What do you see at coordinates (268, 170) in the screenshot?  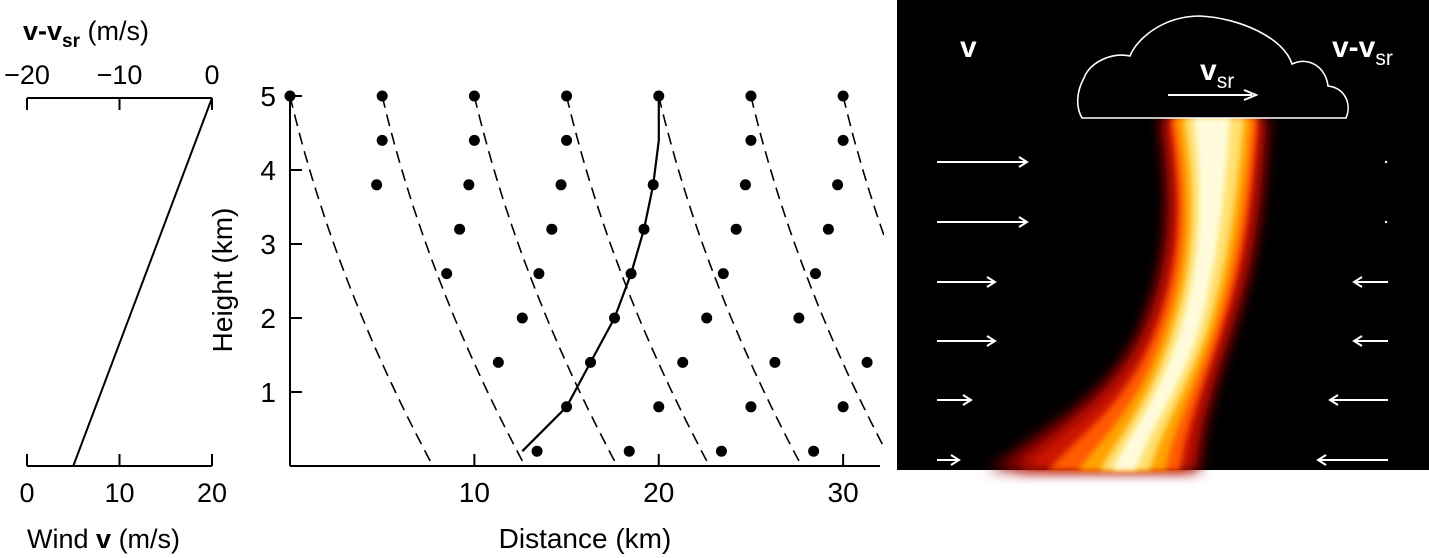 I see `y-tick-label: 4` at bounding box center [268, 170].